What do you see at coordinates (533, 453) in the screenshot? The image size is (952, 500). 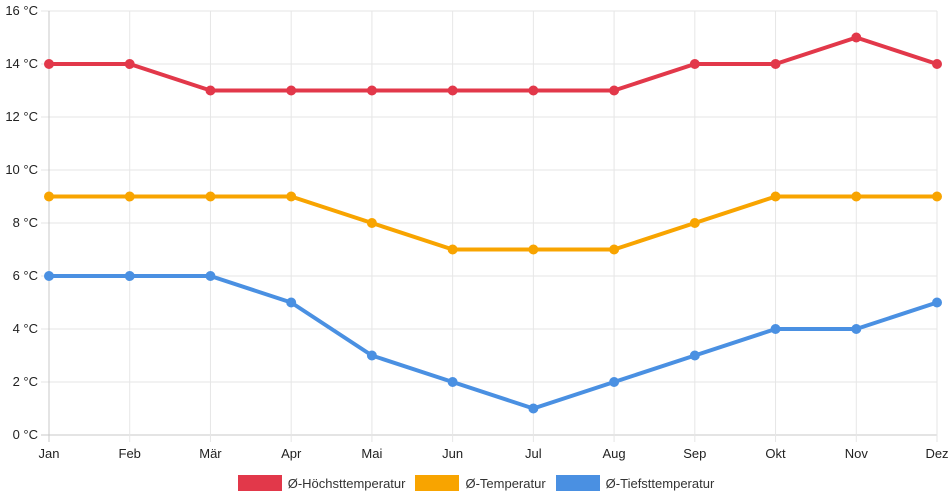 I see `x-tick-label: Jul` at bounding box center [533, 453].